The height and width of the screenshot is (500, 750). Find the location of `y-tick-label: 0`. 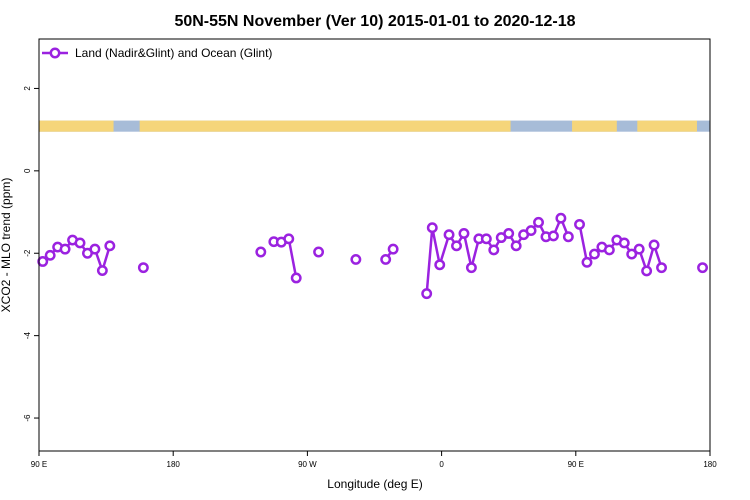

y-tick-label: 0 is located at coordinates (27, 170).